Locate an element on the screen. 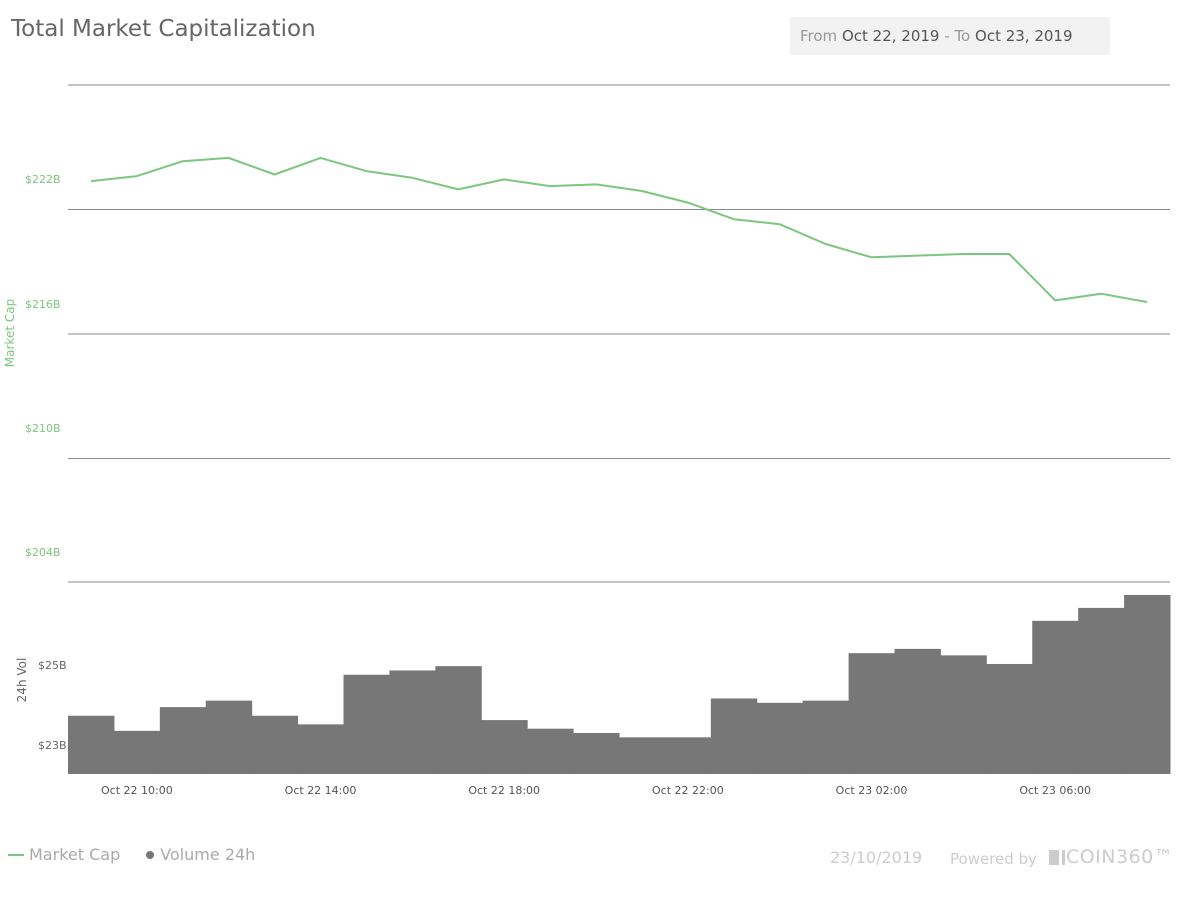 The height and width of the screenshot is (900, 1200). chart-title: Total Market Capitalization is located at coordinates (163, 29).